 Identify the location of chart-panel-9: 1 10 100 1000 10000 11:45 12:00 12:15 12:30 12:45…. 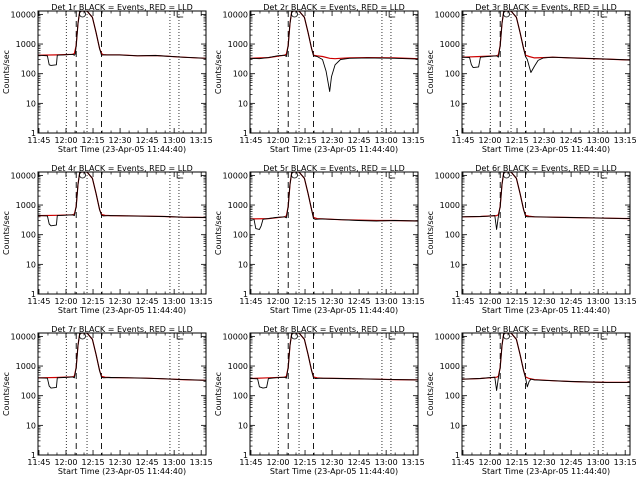
(531, 400).